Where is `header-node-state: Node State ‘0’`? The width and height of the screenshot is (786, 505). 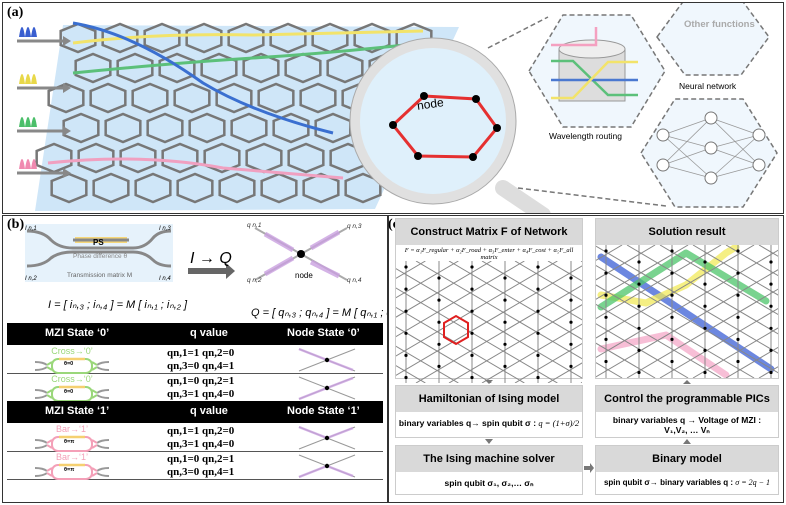 header-node-state: Node State ‘0’ is located at coordinates (323, 333).